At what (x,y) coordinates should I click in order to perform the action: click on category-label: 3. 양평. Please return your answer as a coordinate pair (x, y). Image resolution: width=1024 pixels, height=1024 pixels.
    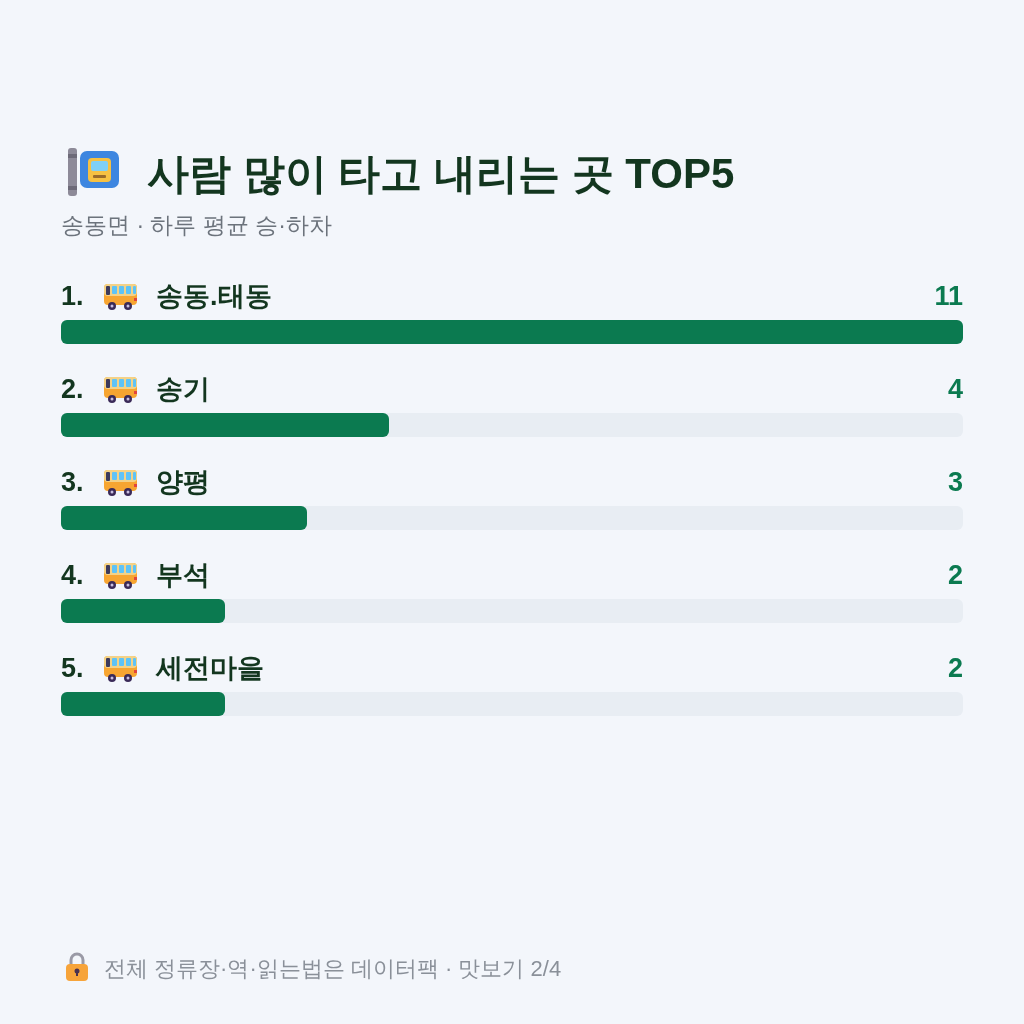
    Looking at the image, I should click on (135, 482).